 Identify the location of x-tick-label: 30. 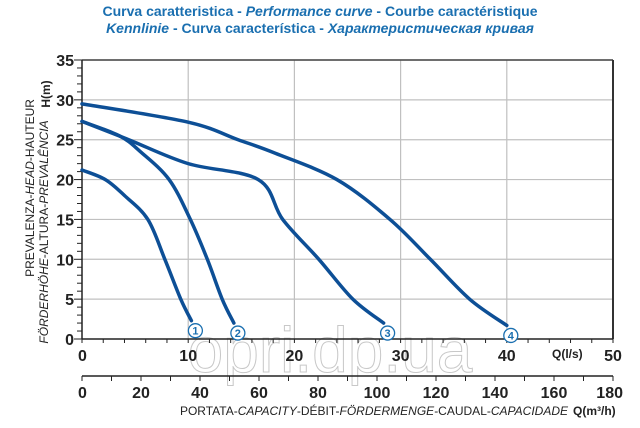
(401, 356).